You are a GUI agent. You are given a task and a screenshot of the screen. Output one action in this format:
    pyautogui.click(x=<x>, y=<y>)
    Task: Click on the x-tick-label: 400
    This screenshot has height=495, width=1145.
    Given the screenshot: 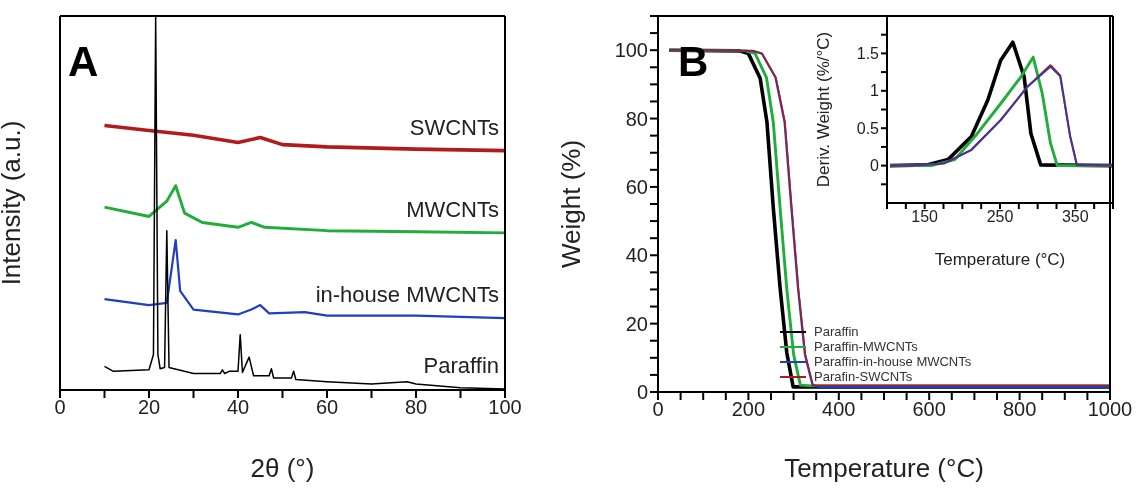 What is the action you would take?
    pyautogui.click(x=839, y=409)
    